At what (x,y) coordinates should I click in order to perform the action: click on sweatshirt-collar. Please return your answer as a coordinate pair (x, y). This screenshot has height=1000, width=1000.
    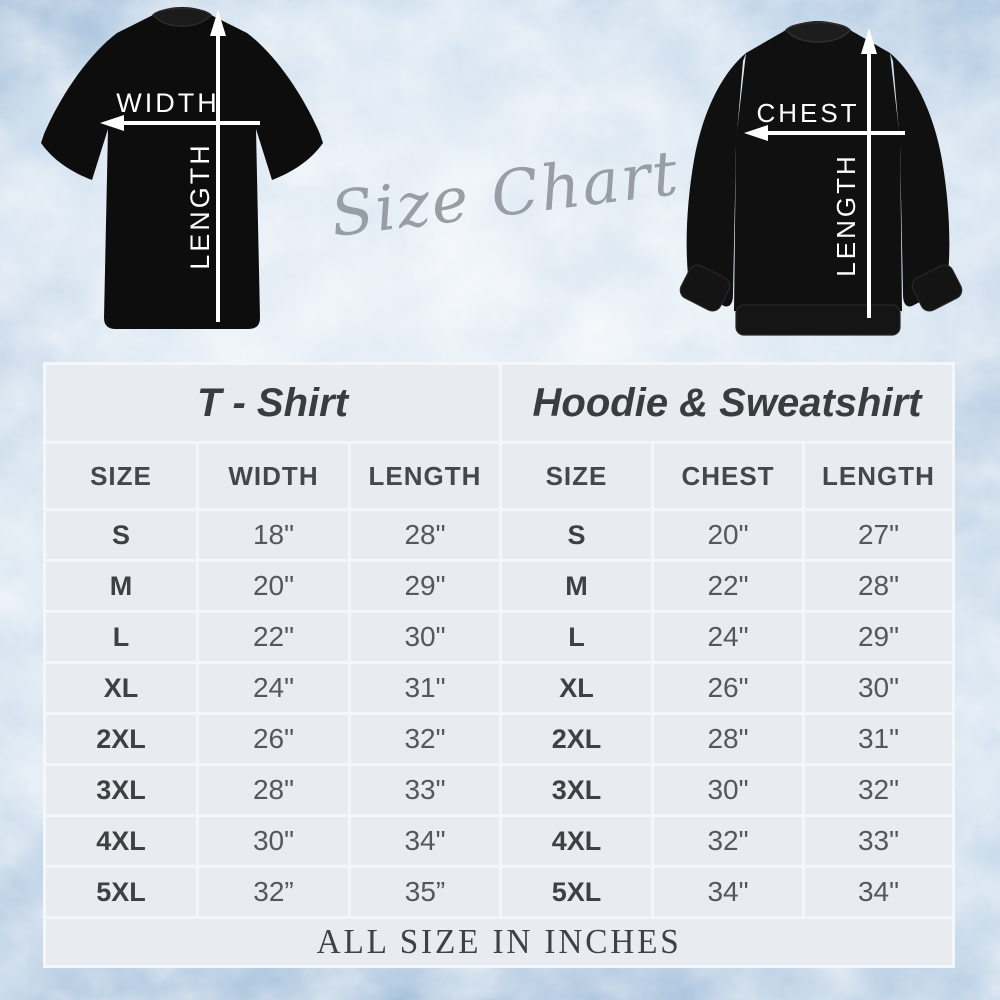
    Looking at the image, I should click on (818, 32).